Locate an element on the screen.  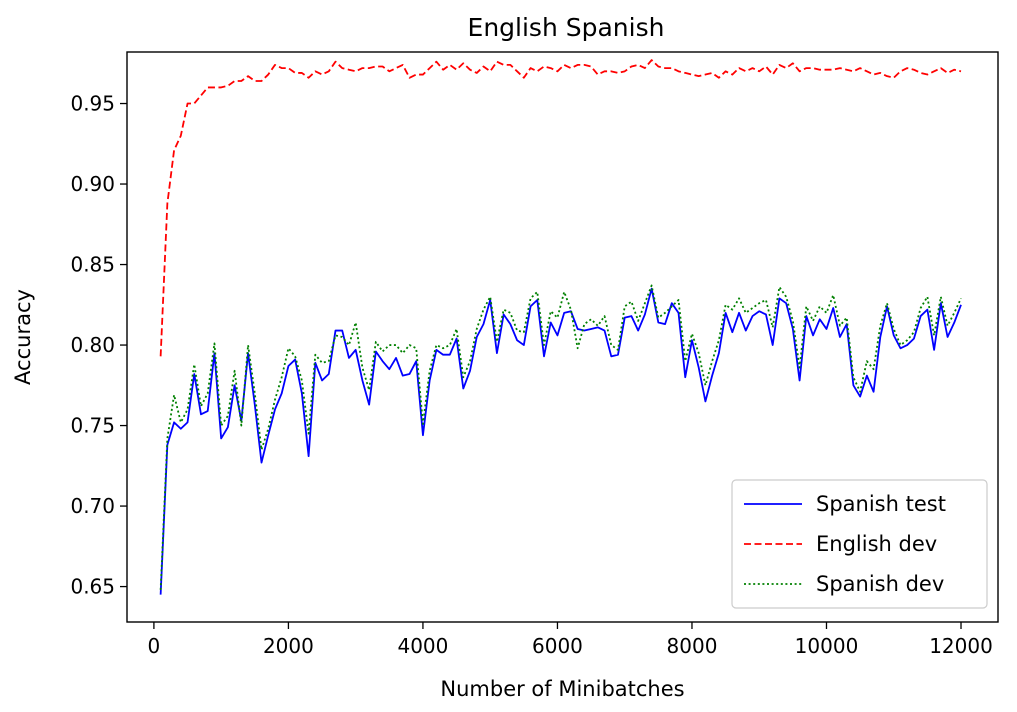
legend-label-1: English dev is located at coordinates (876, 544).